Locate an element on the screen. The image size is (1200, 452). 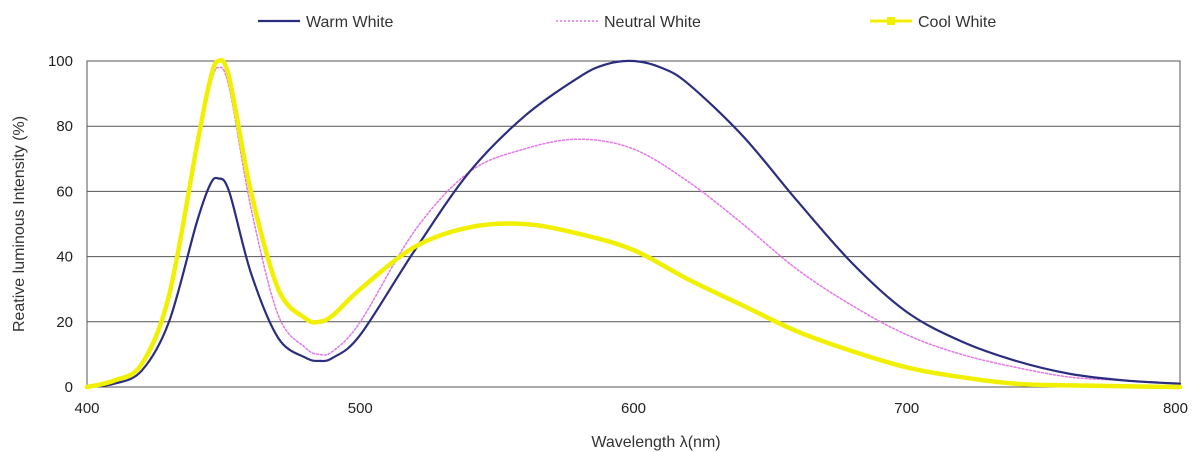
y-tick-label: 100 is located at coordinates (60, 61).